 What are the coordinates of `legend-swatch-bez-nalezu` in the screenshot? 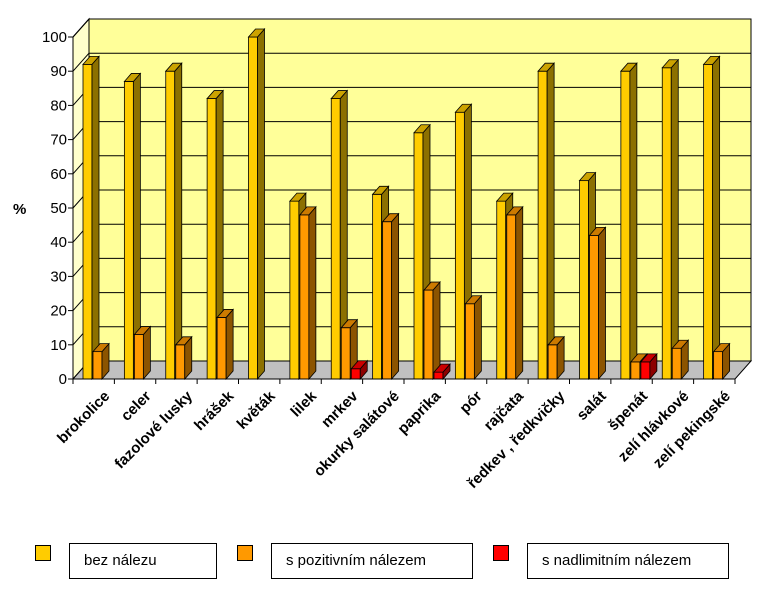 It's located at (43, 553).